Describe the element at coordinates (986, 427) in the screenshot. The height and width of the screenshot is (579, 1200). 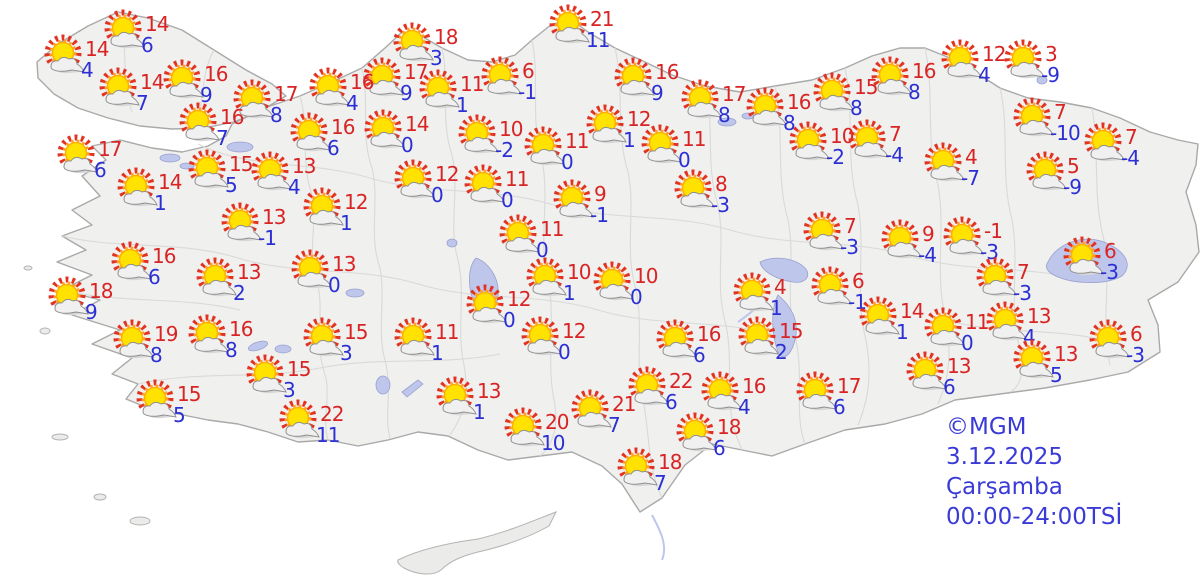
I see `credit-text: ©MGM` at that location.